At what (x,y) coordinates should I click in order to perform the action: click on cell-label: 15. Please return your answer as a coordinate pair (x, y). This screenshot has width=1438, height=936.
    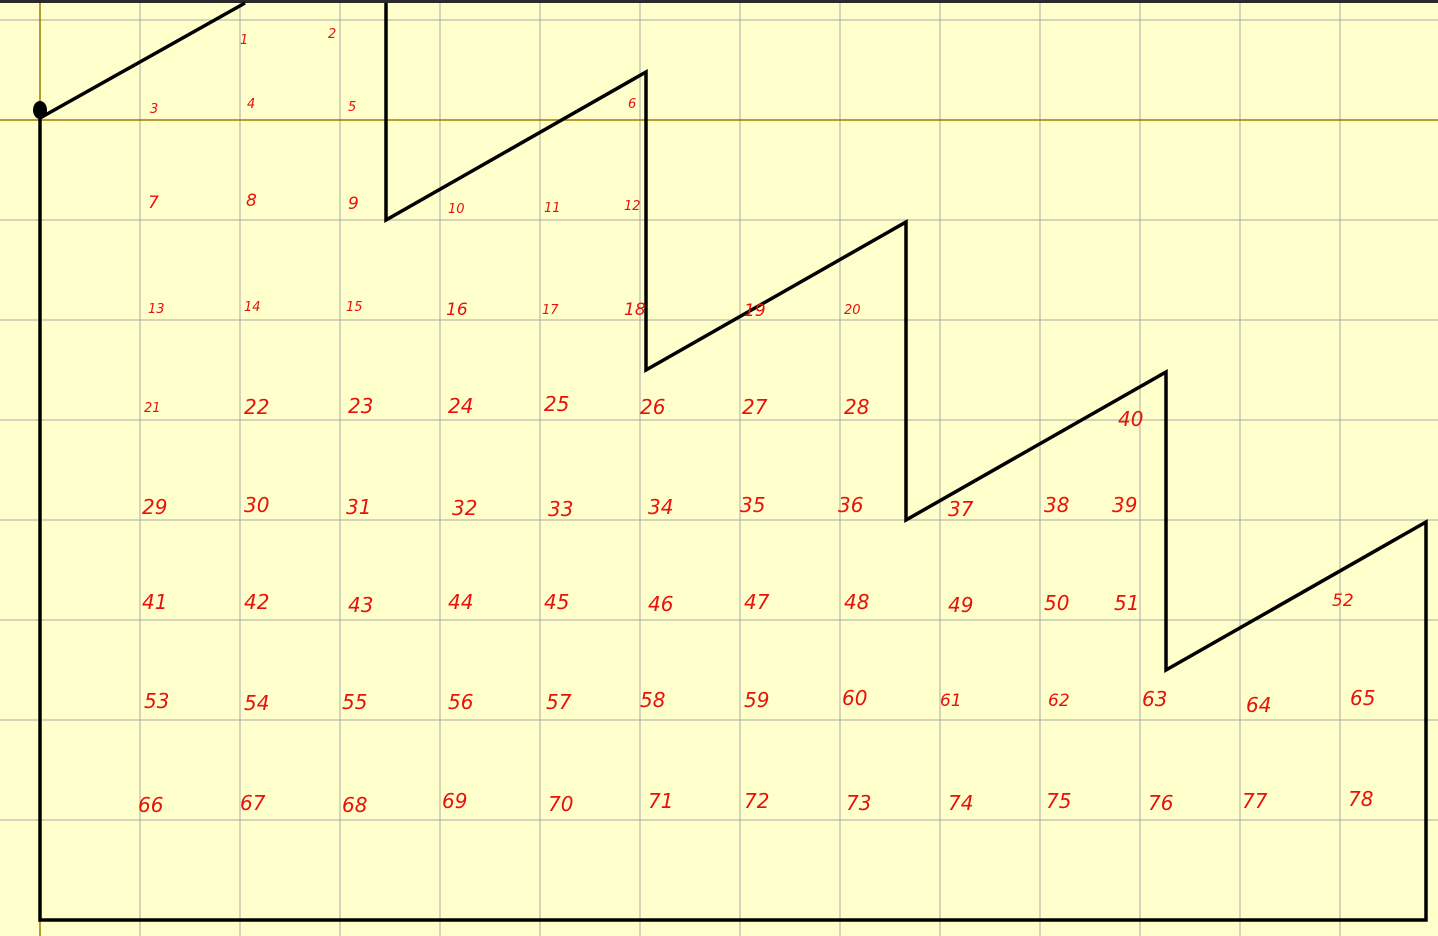
    Looking at the image, I should click on (354, 307).